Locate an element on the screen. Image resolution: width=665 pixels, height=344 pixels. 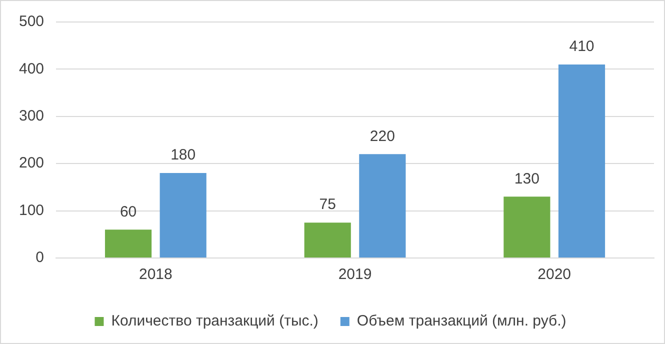
x-tick-label: 2020 is located at coordinates (555, 275).